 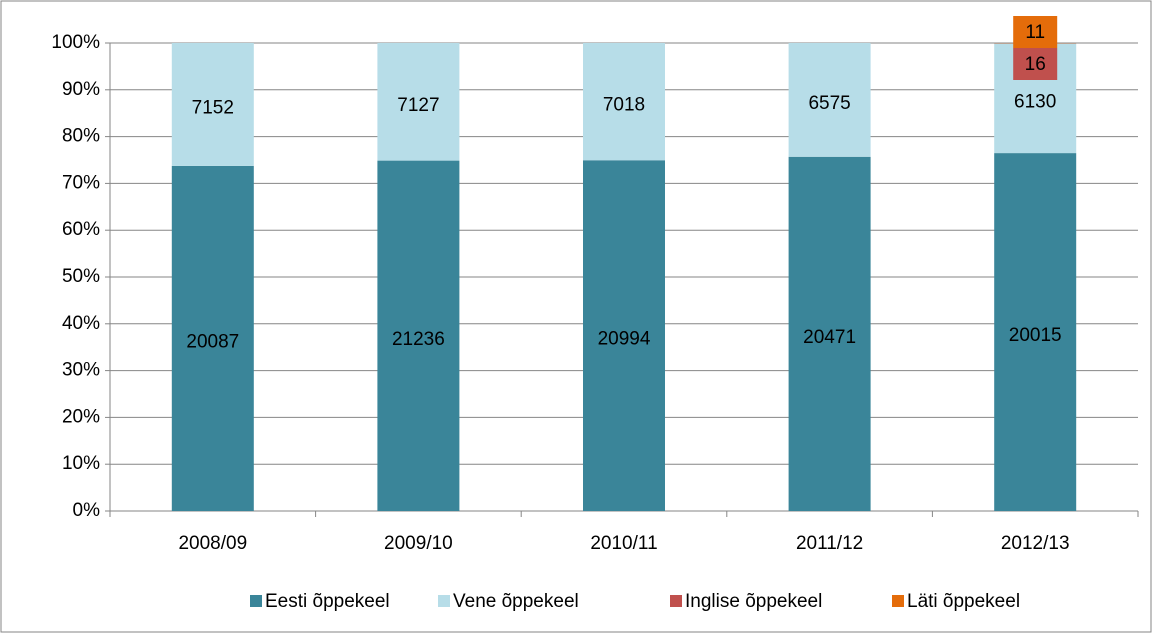 What do you see at coordinates (516, 601) in the screenshot?
I see `legend-label: Vene õppekeel` at bounding box center [516, 601].